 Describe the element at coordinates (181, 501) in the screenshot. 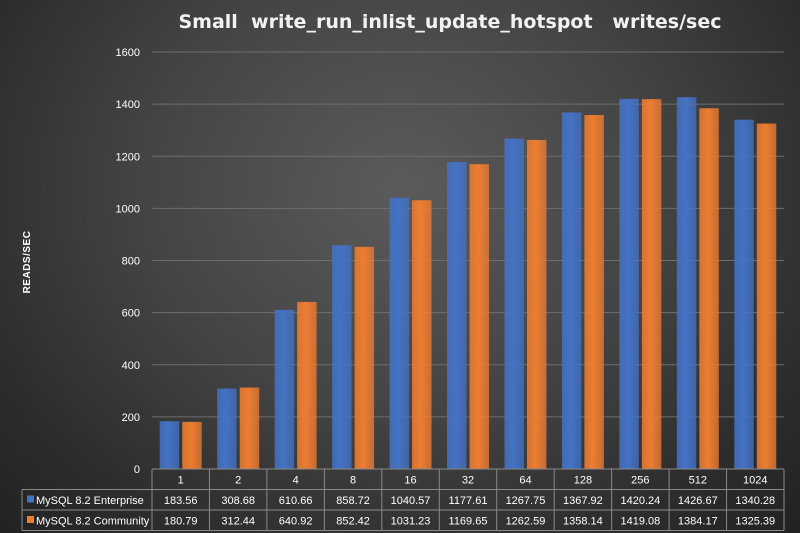

I see `data-label: 183.56` at that location.